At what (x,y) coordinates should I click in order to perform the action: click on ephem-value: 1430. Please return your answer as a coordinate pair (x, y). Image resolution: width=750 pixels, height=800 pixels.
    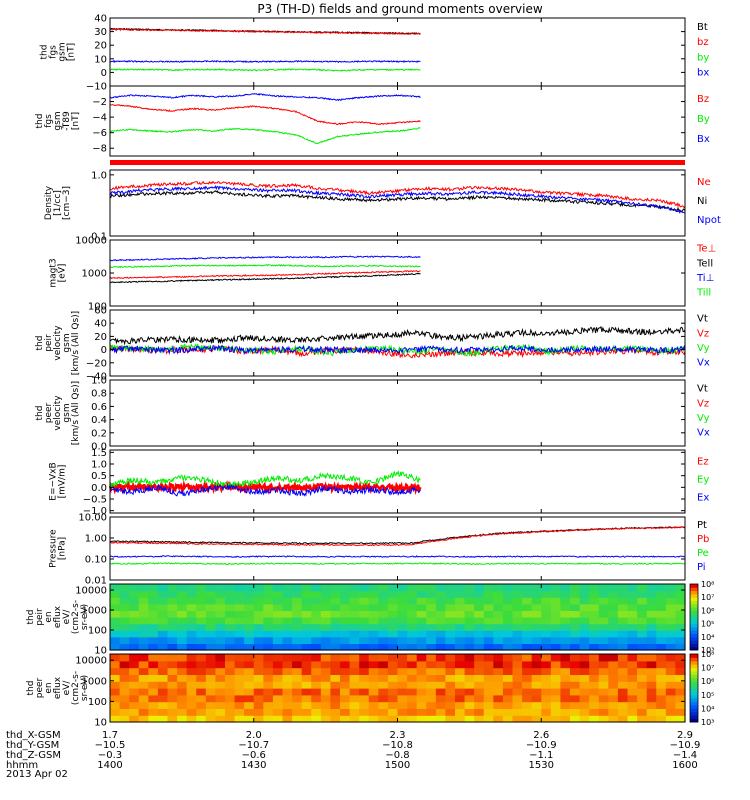
    Looking at the image, I should click on (253, 765).